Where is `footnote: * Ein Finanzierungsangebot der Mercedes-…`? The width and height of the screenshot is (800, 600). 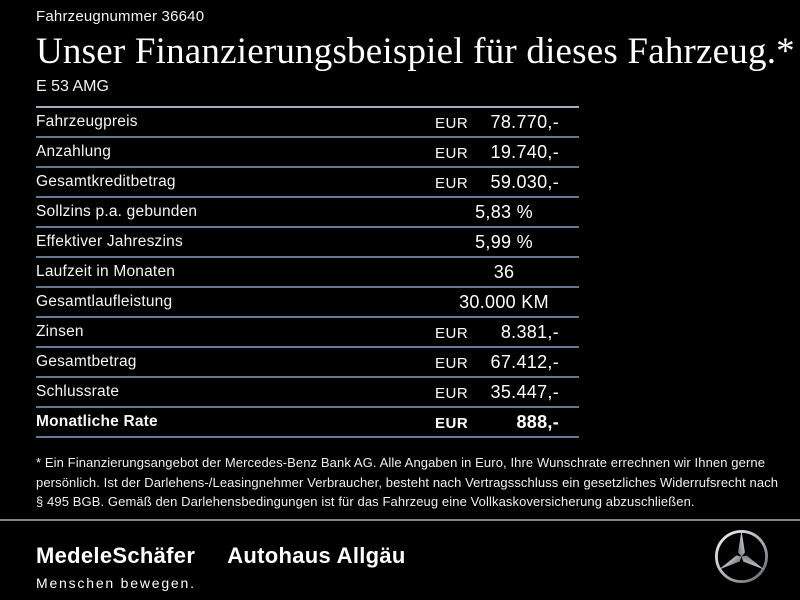 footnote: * Ein Finanzierungsangebot der Mercedes-… is located at coordinates (407, 482).